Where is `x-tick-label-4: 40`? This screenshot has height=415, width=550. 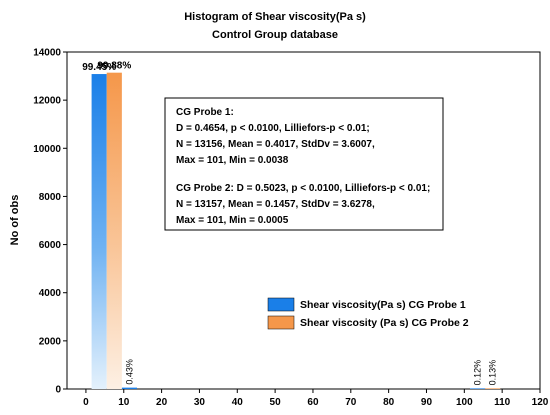
x-tick-label-4: 40 is located at coordinates (238, 402).